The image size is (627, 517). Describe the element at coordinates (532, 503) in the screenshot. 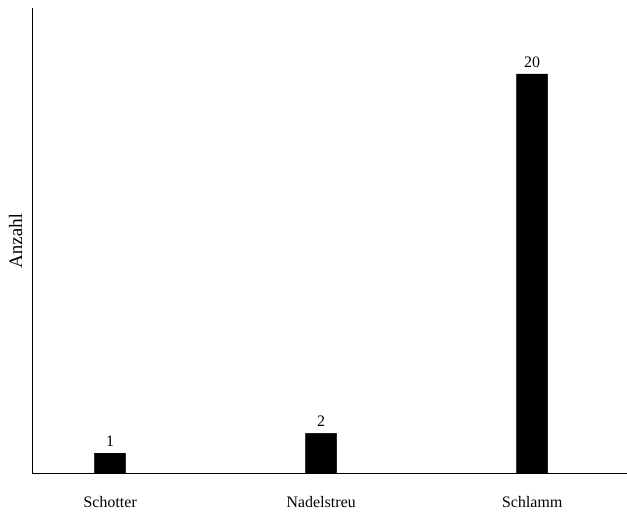

I see `x-tick-label: Schlamm` at that location.